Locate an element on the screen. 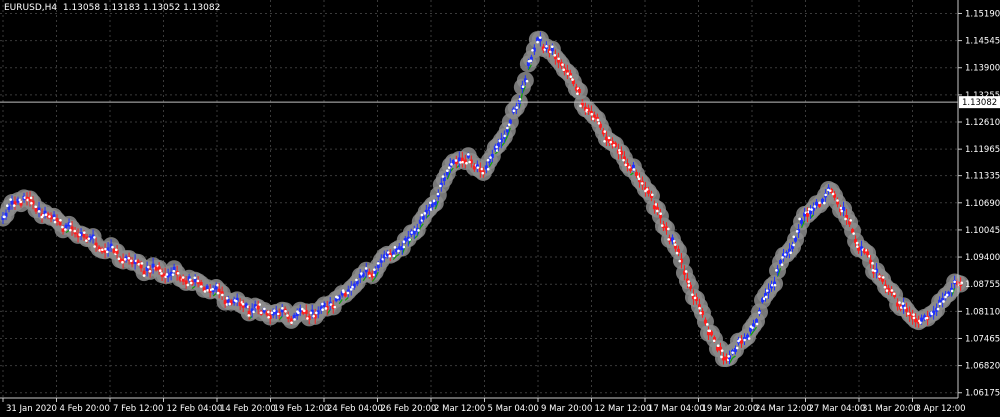  x-tick-label: 24 Feb 04:00 is located at coordinates (355, 409).